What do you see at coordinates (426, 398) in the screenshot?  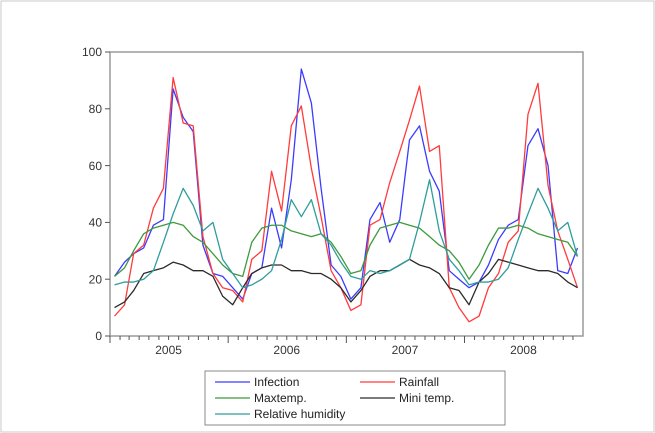 I see `legend-label: Mini temp.` at bounding box center [426, 398].